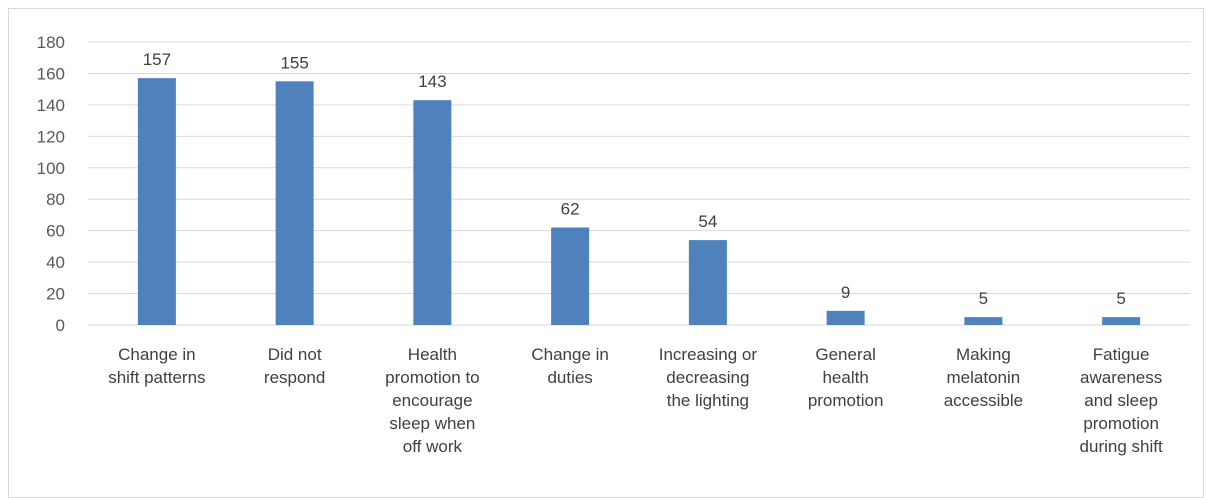 The height and width of the screenshot is (498, 1206). I want to click on y-tick-label: 60, so click(55, 231).